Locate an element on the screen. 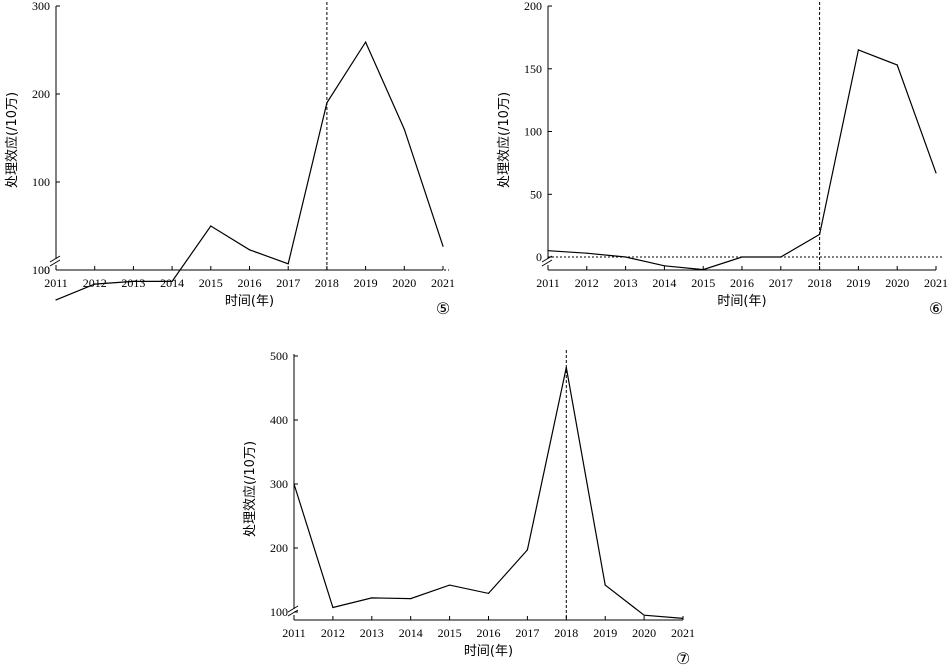 The height and width of the screenshot is (665, 950). panel-number-label: ⑥ is located at coordinates (936, 308).